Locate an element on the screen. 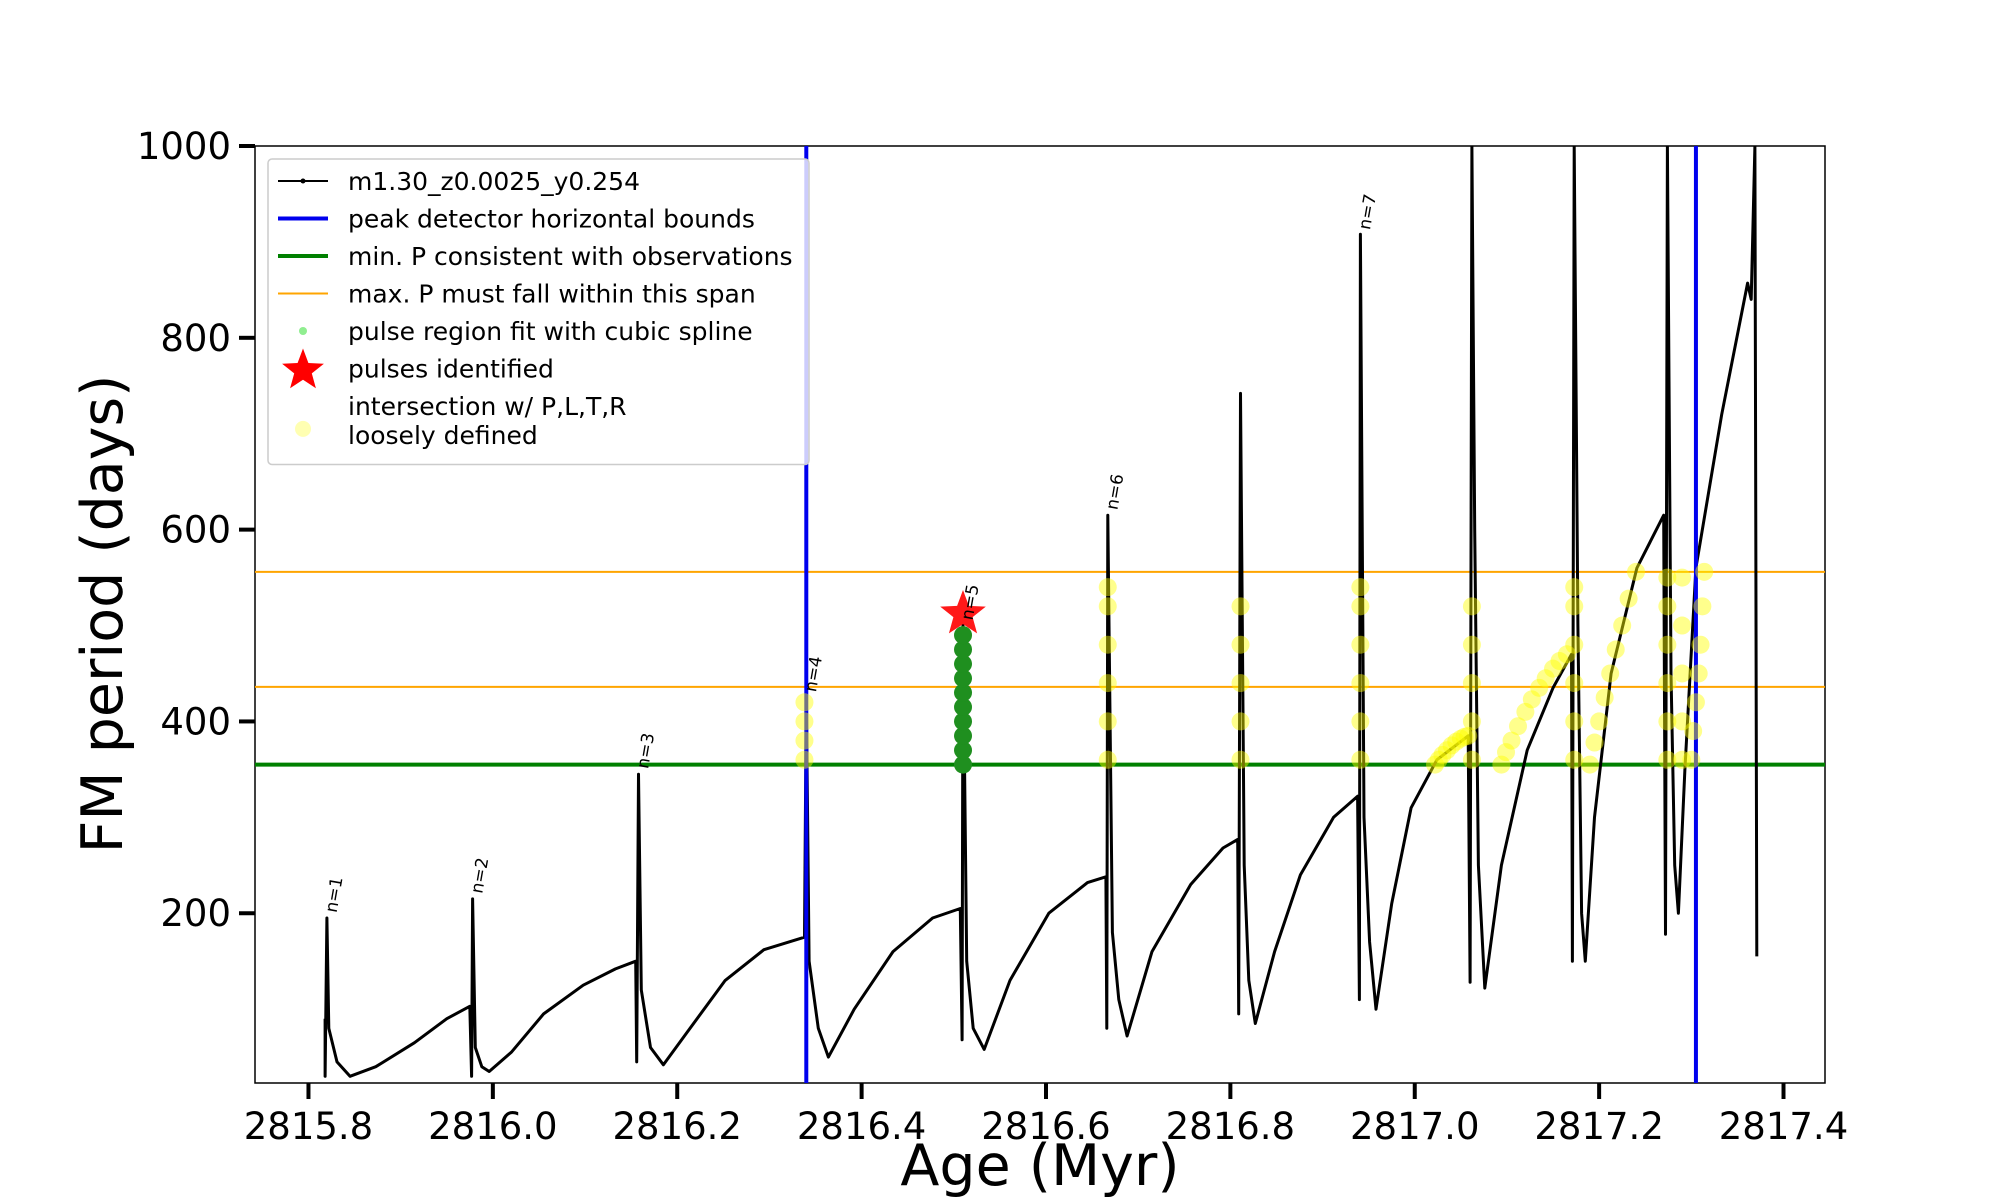  legend-label: peak detector horizontal bounds is located at coordinates (551, 219).